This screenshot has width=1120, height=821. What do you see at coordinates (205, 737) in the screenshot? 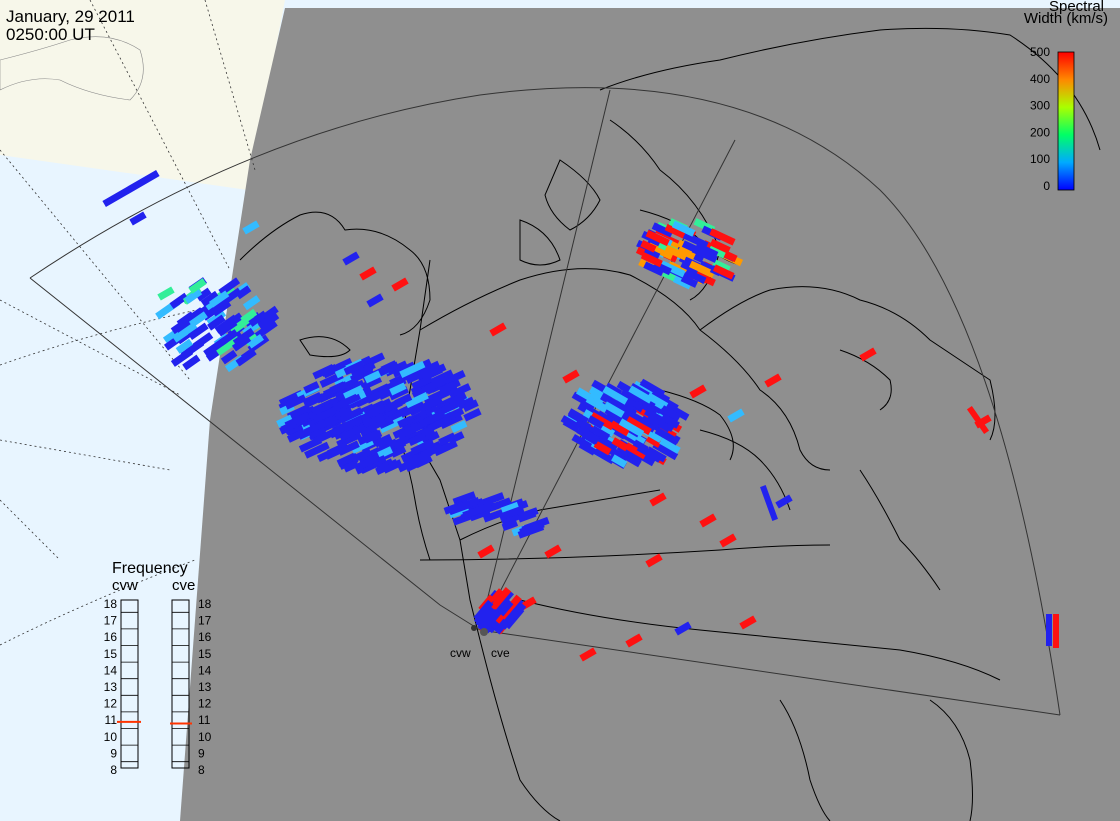
I see `frequency-tick: 10` at bounding box center [205, 737].